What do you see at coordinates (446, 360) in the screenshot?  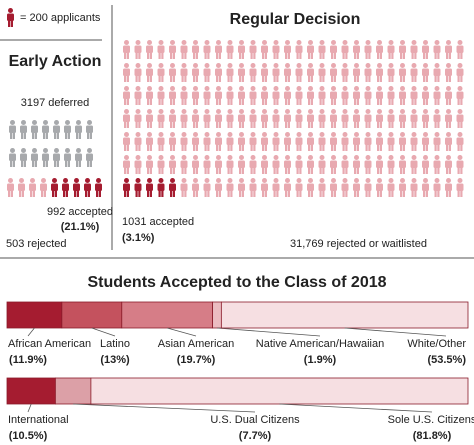 I see `segment-pct: (53.5%)` at bounding box center [446, 360].